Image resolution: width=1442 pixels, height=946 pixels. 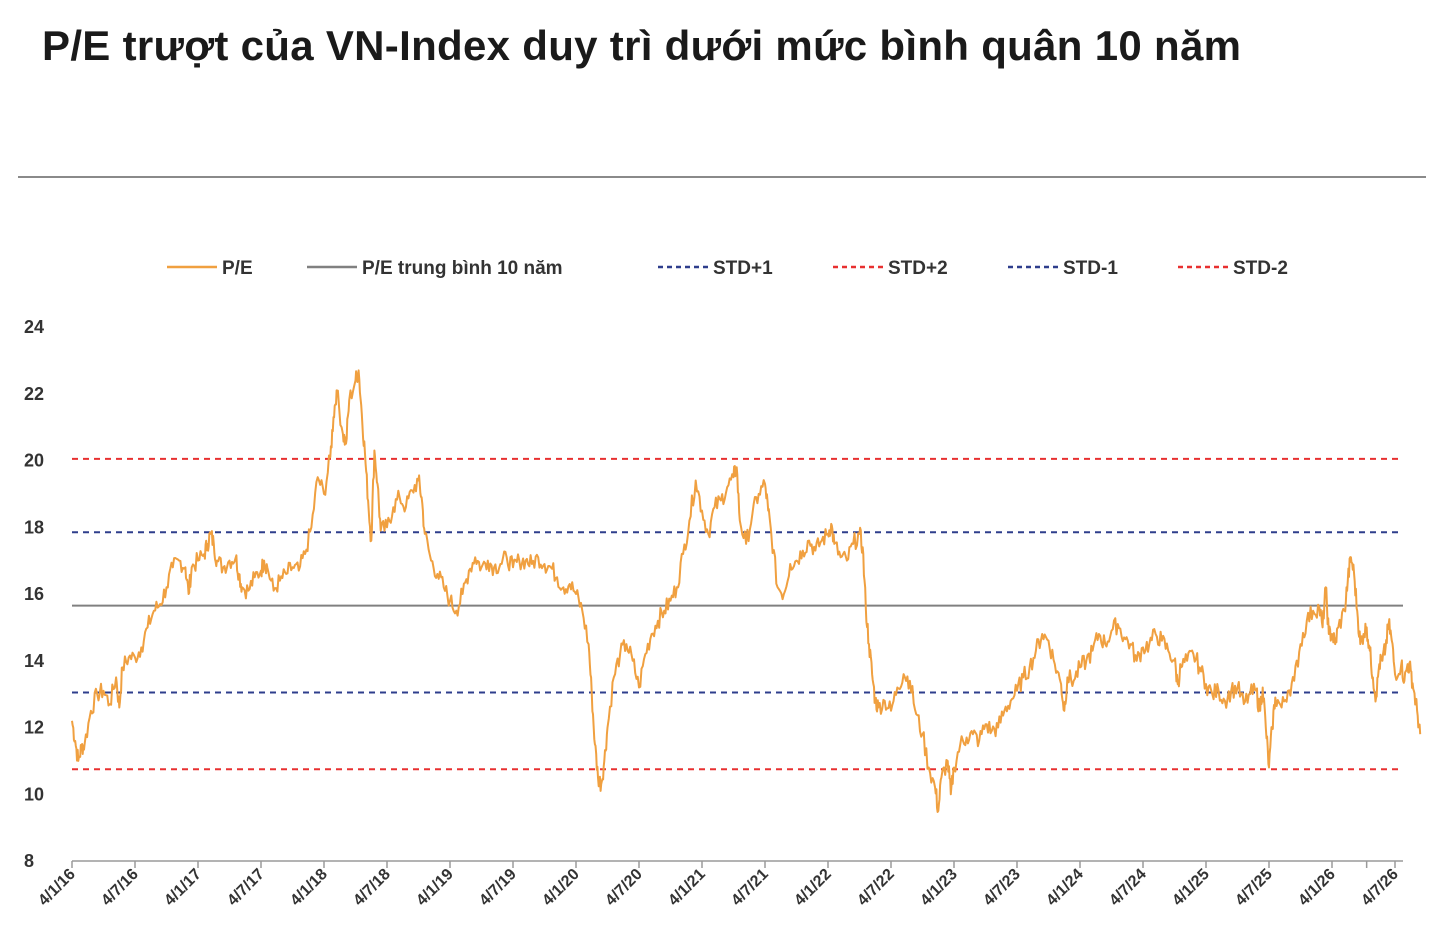 I want to click on x-tick-label: 4/1/24, so click(x=1065, y=888).